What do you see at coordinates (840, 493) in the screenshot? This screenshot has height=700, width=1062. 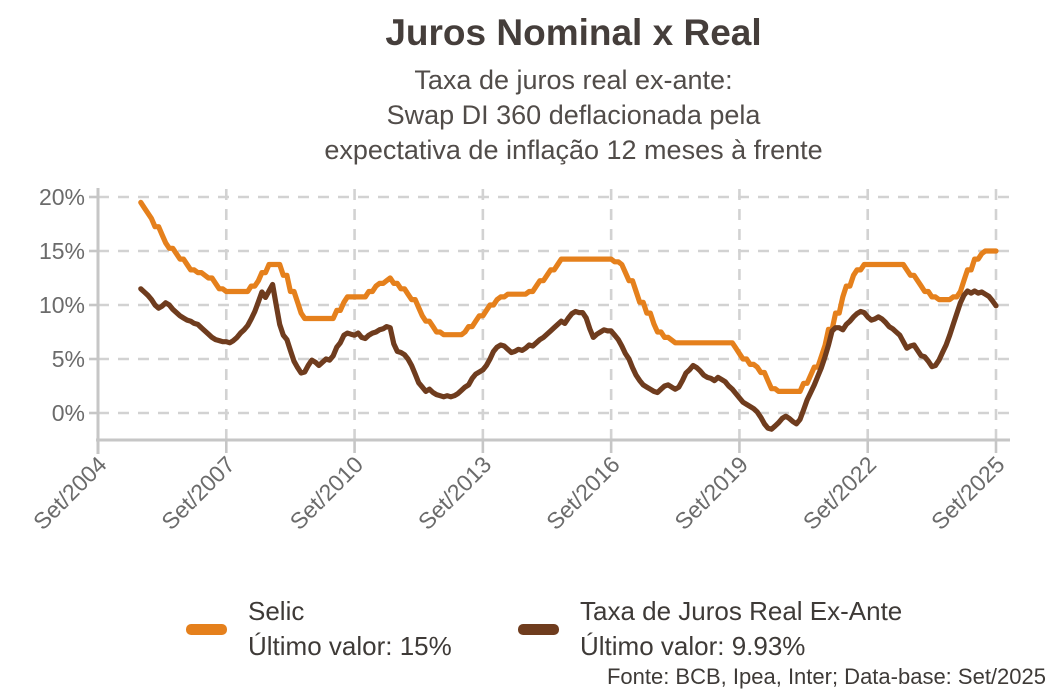 I see `x-tick-label: Set/2022` at bounding box center [840, 493].